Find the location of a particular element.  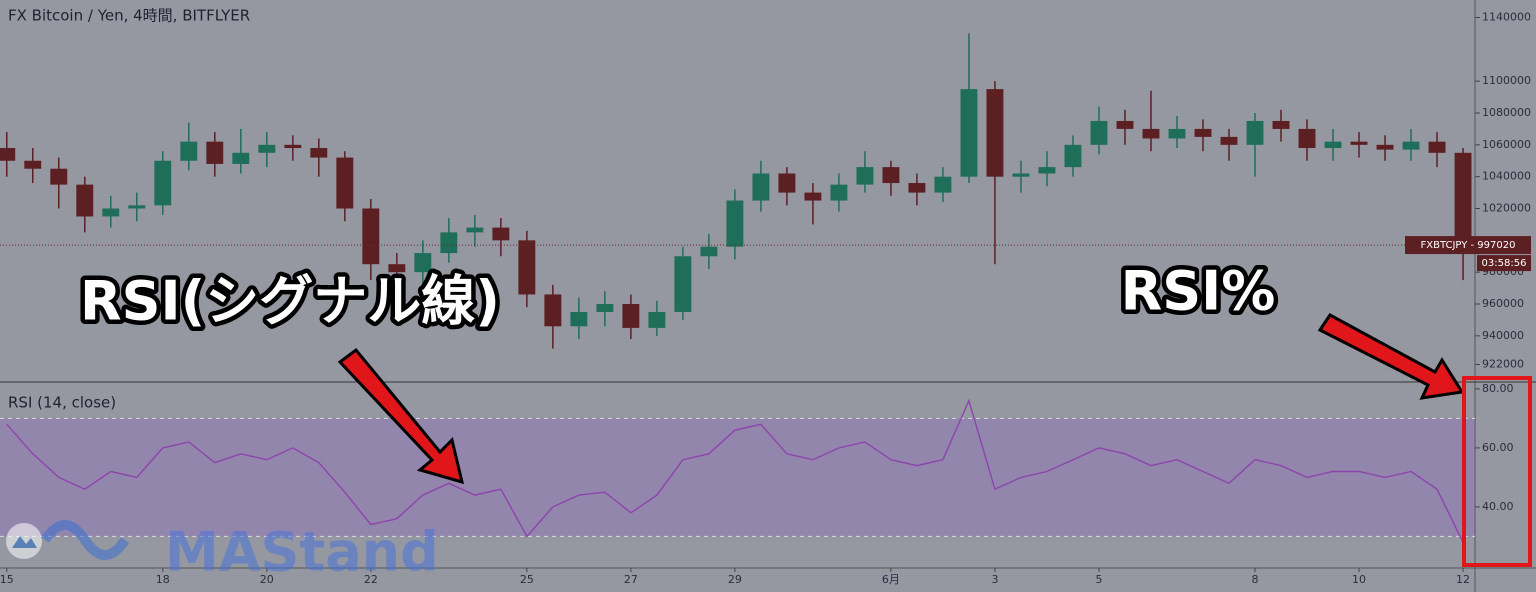

x-tick-label: 3 is located at coordinates (994, 579).